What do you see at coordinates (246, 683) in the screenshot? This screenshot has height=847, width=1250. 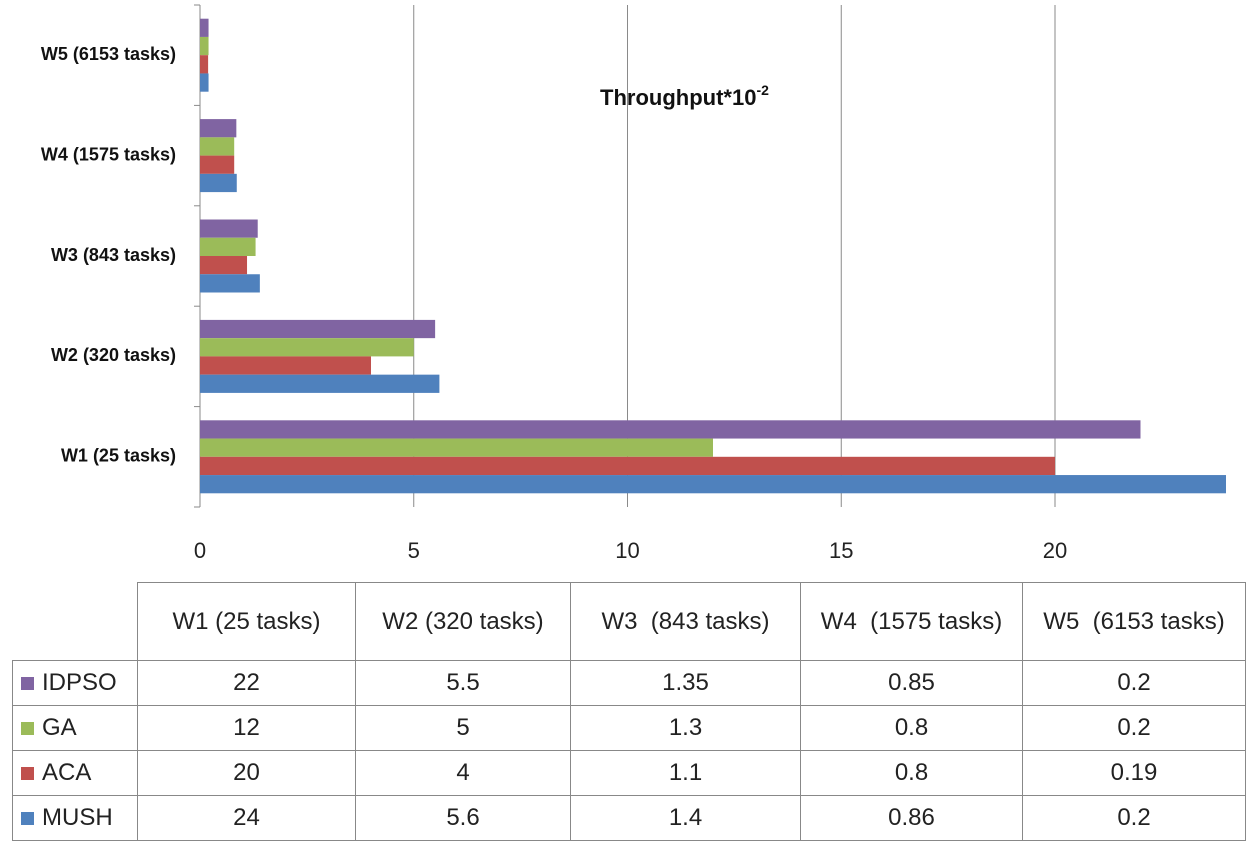 I see `table-cell: 22` at bounding box center [246, 683].